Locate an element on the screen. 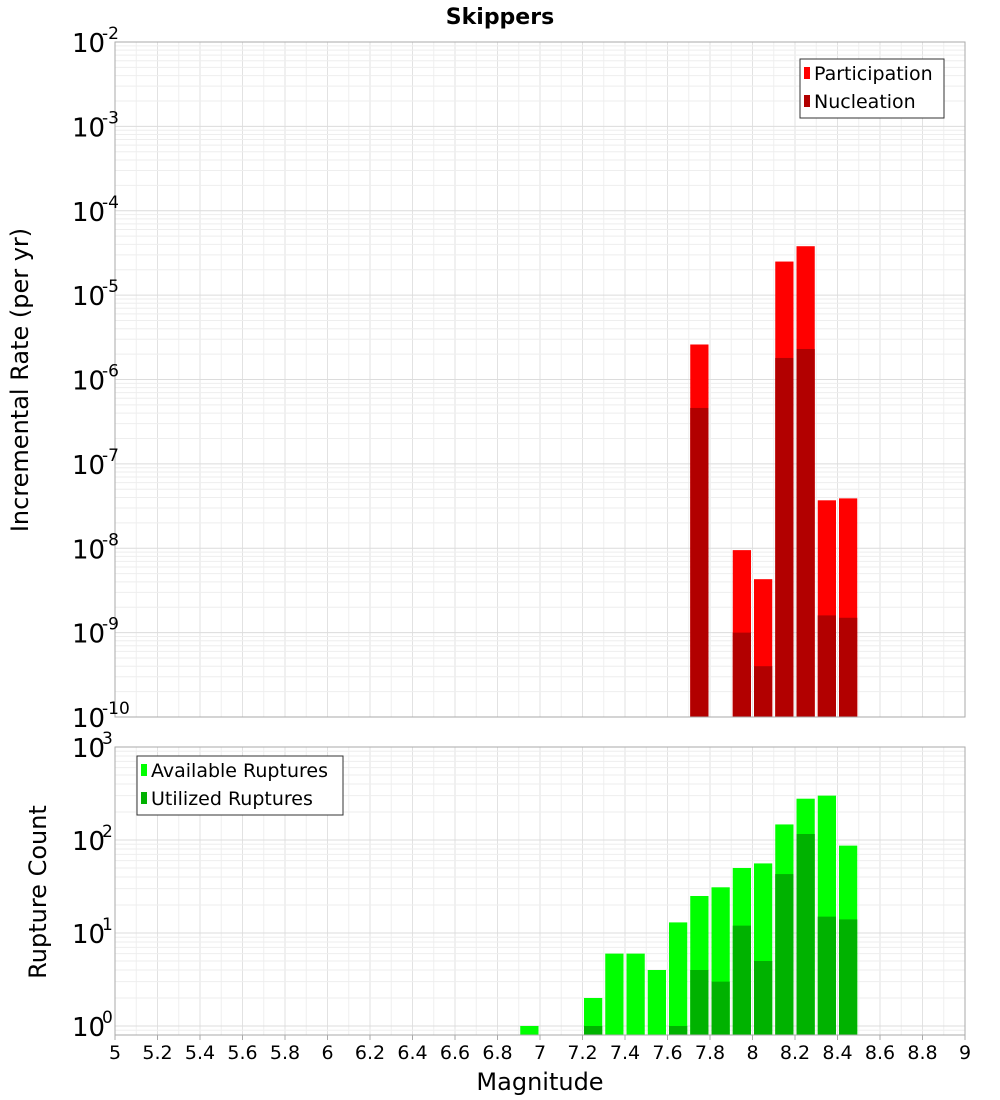 Image resolution: width=1000 pixels, height=1100 pixels. x-tick-label: 6.8 is located at coordinates (497, 1053).